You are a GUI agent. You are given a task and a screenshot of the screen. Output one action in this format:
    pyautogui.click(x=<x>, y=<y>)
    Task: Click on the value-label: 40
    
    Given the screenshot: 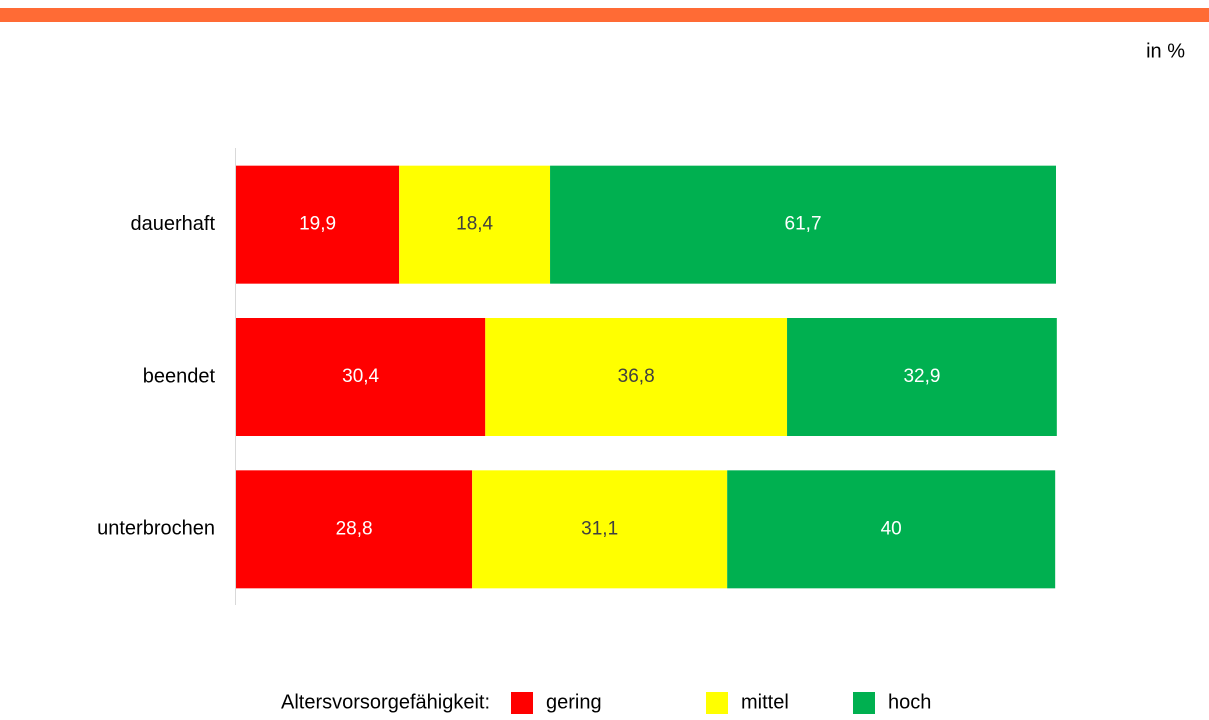 What is the action you would take?
    pyautogui.click(x=891, y=528)
    